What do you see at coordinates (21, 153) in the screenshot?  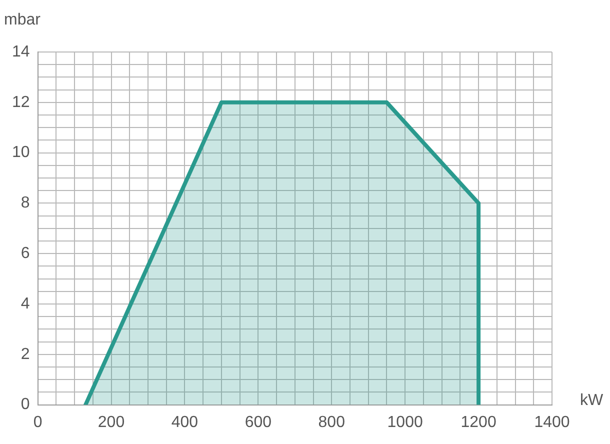 I see `y-tick-label: 10` at bounding box center [21, 153].